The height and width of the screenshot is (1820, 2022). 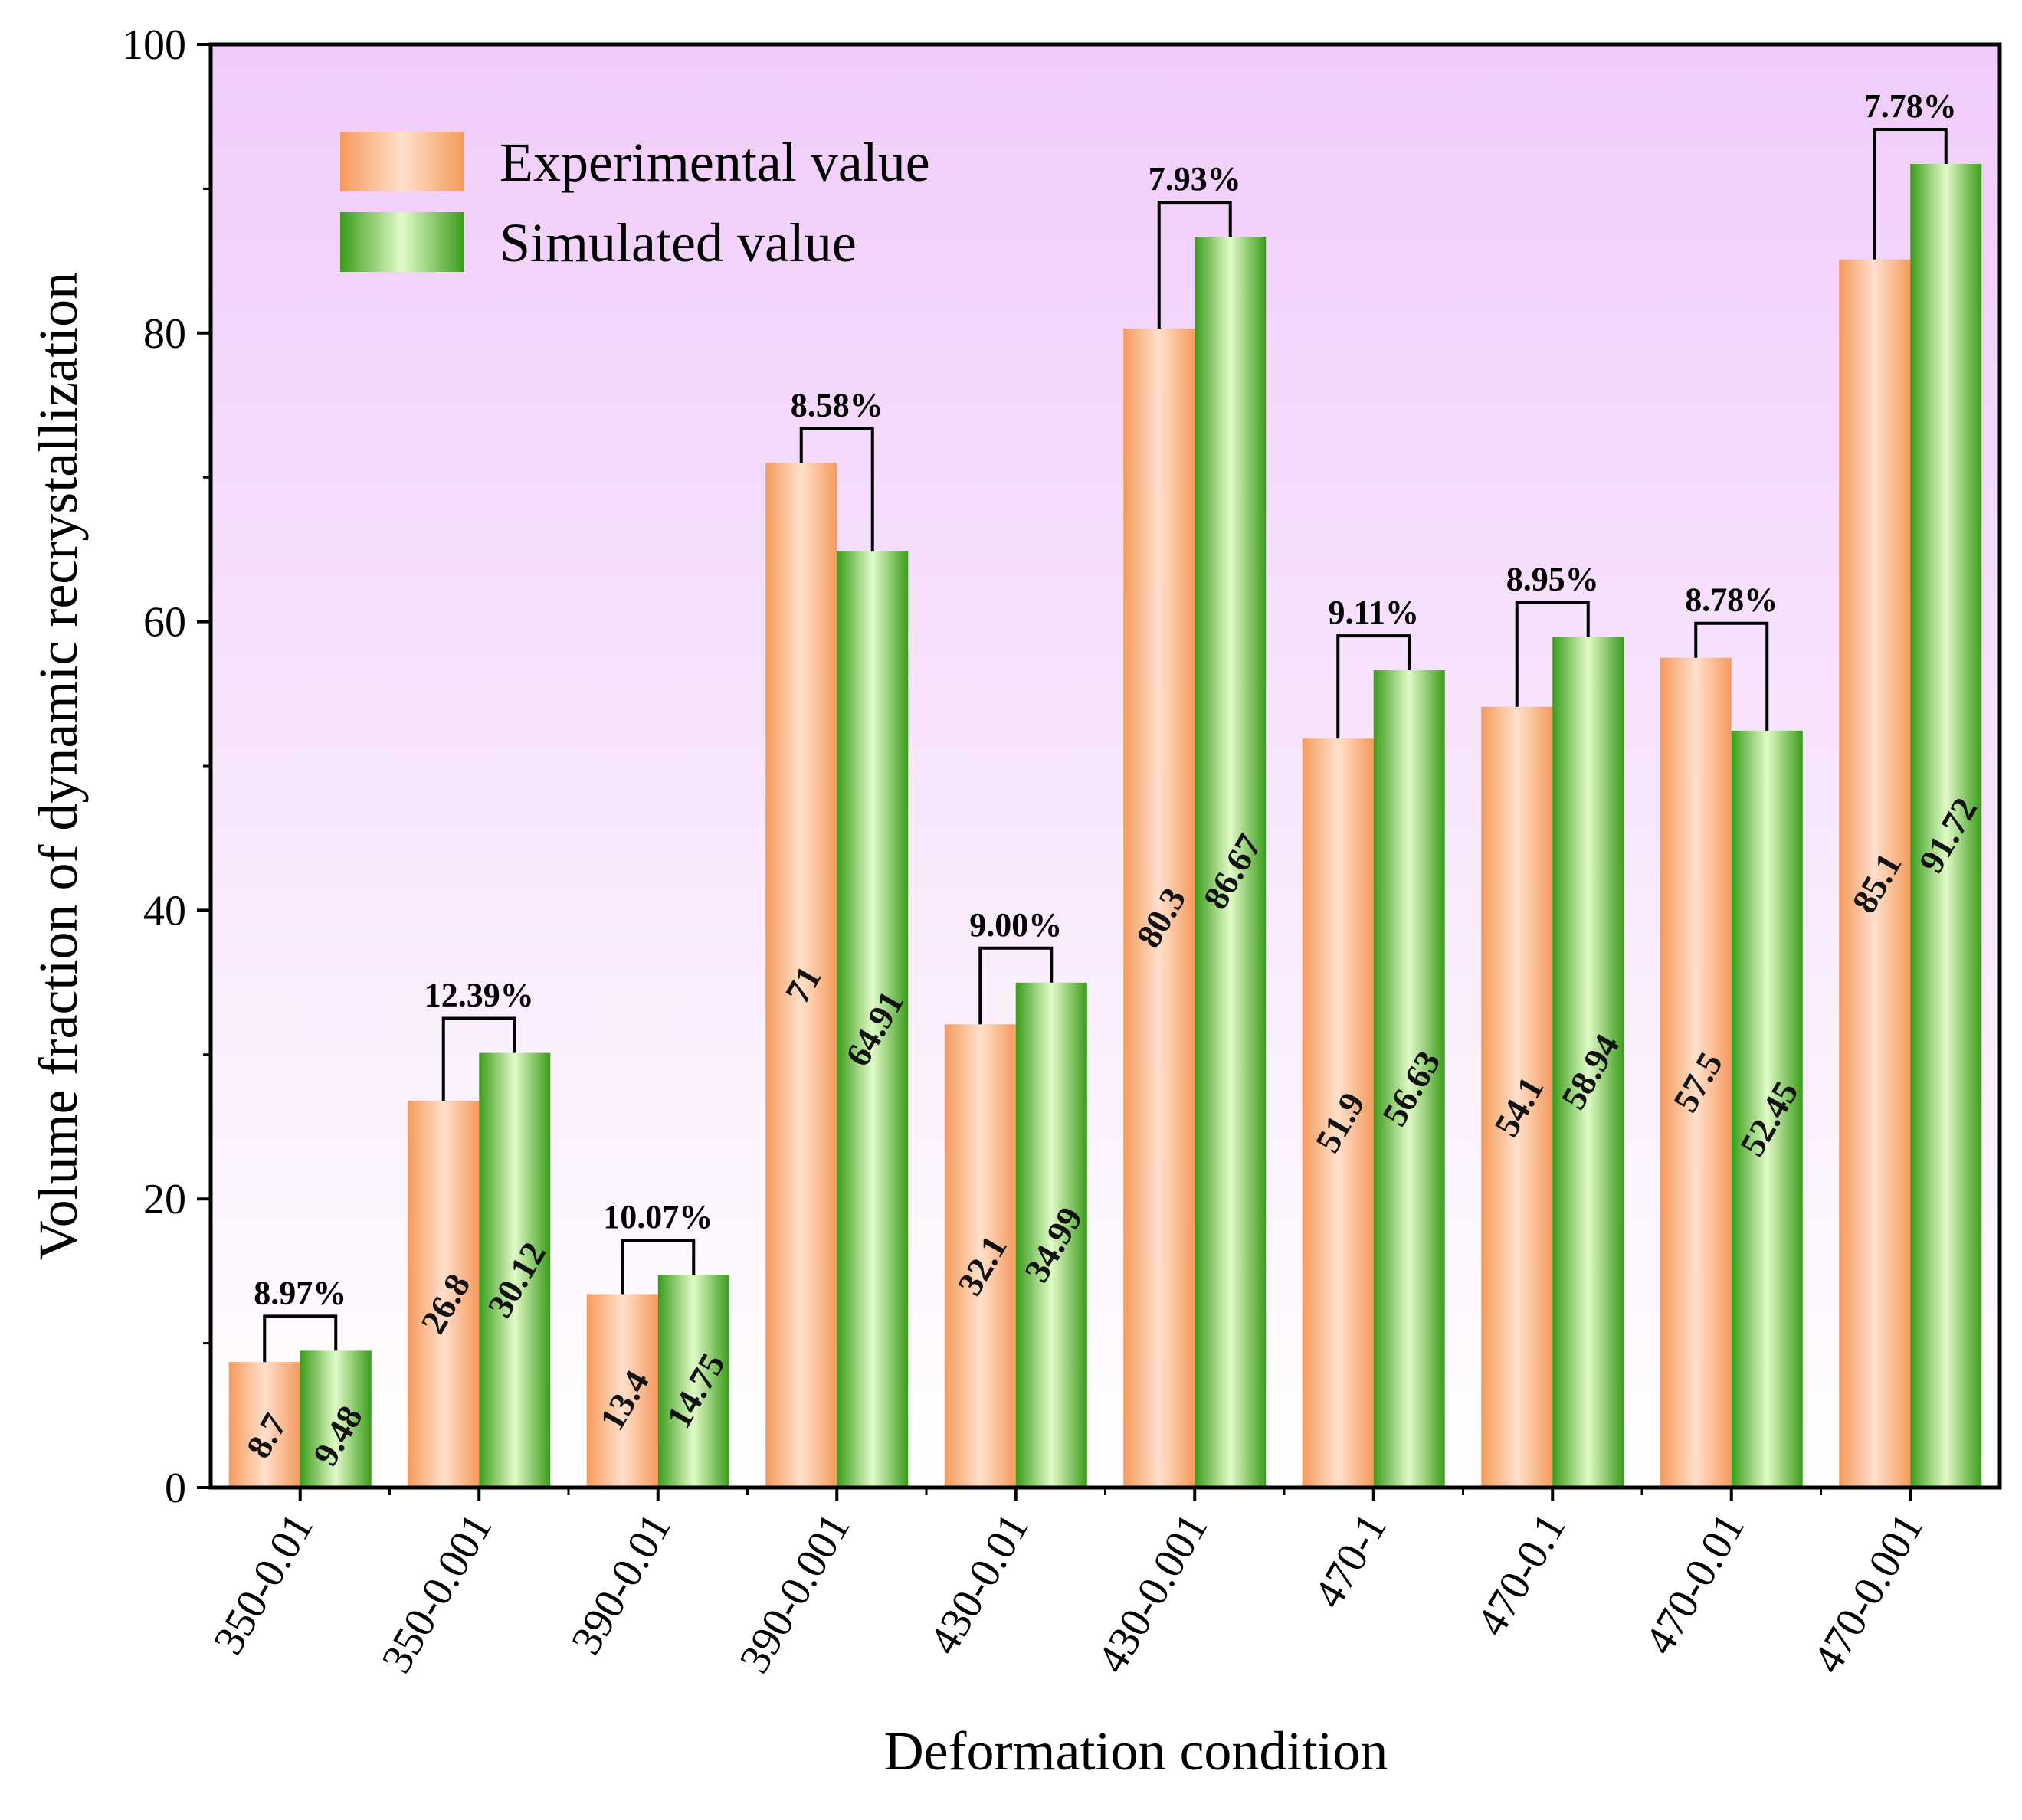 I want to click on error-percent-label: 7.93%, so click(x=1195, y=179).